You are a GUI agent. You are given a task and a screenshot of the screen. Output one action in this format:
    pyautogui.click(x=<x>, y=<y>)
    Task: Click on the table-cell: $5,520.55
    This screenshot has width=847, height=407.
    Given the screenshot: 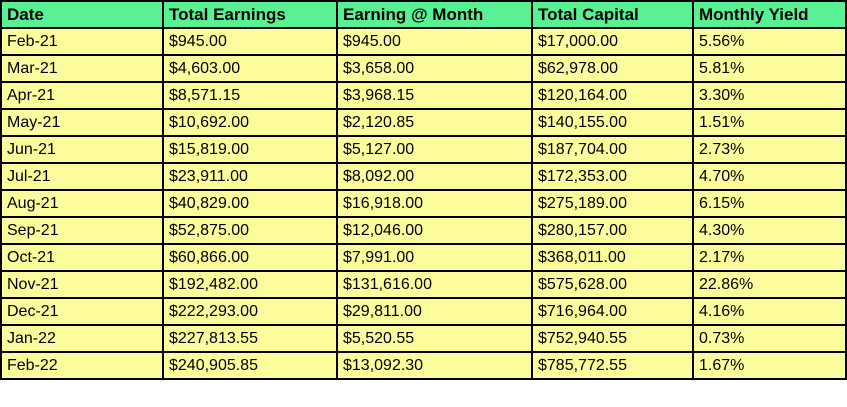 What is the action you would take?
    pyautogui.click(x=434, y=338)
    